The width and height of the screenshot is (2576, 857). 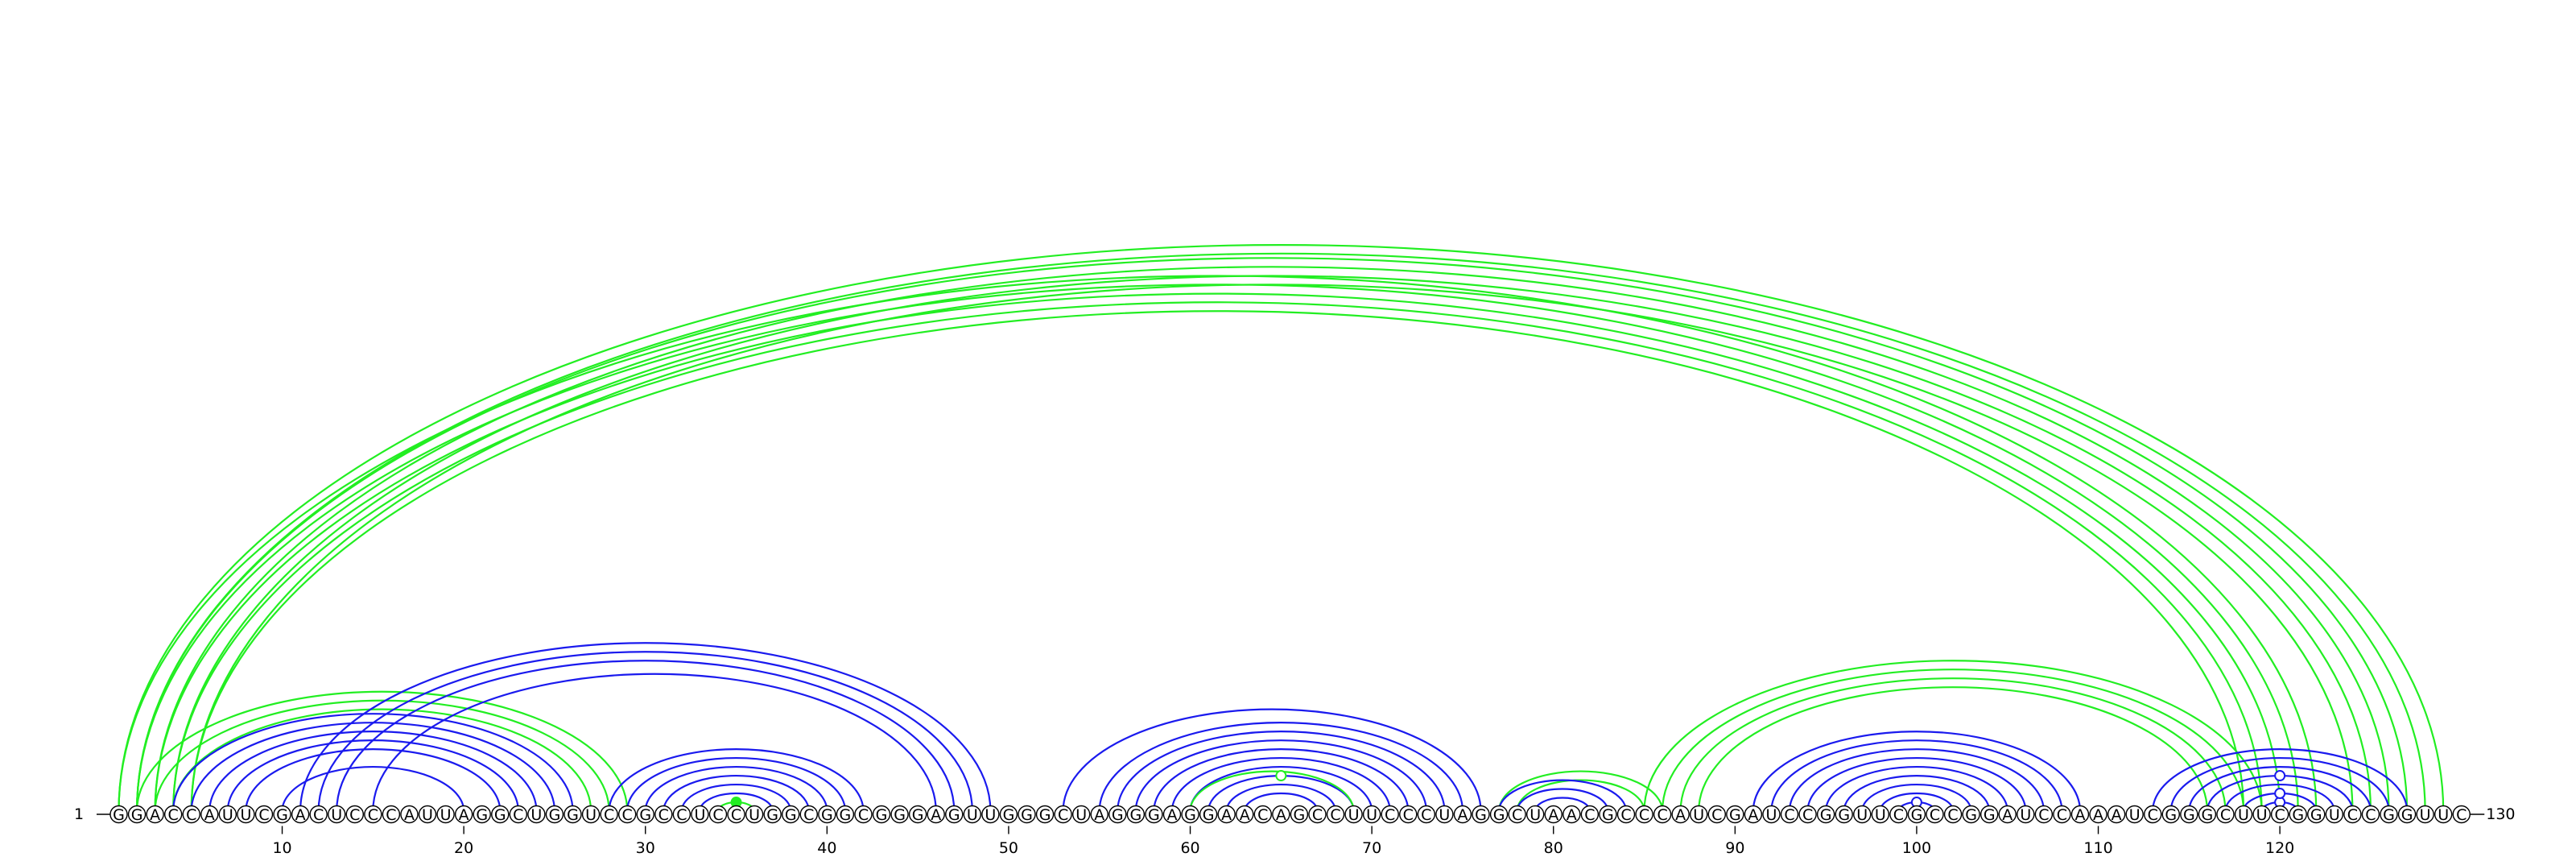 I want to click on nucleotide-120: C, so click(x=2279, y=814).